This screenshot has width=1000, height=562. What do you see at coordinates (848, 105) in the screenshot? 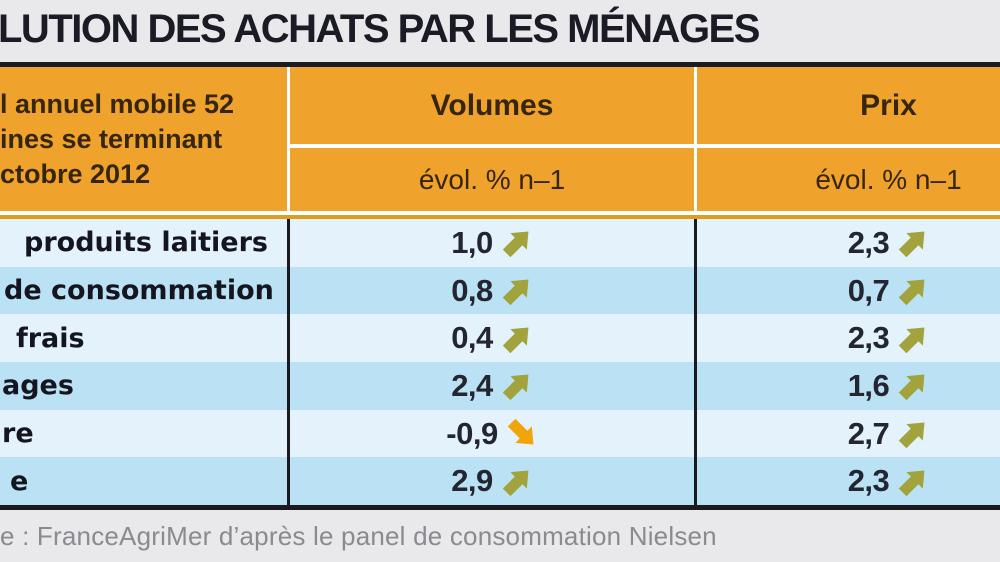
I see `col-header-prix: Prix` at bounding box center [848, 105].